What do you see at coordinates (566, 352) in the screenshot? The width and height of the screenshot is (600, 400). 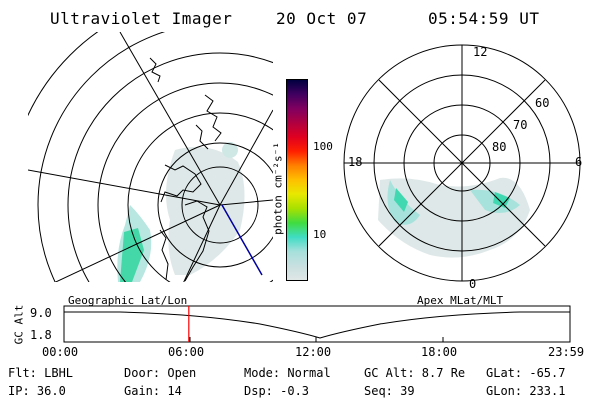 I see `timeline-xtick-2359: 23:59` at bounding box center [566, 352].